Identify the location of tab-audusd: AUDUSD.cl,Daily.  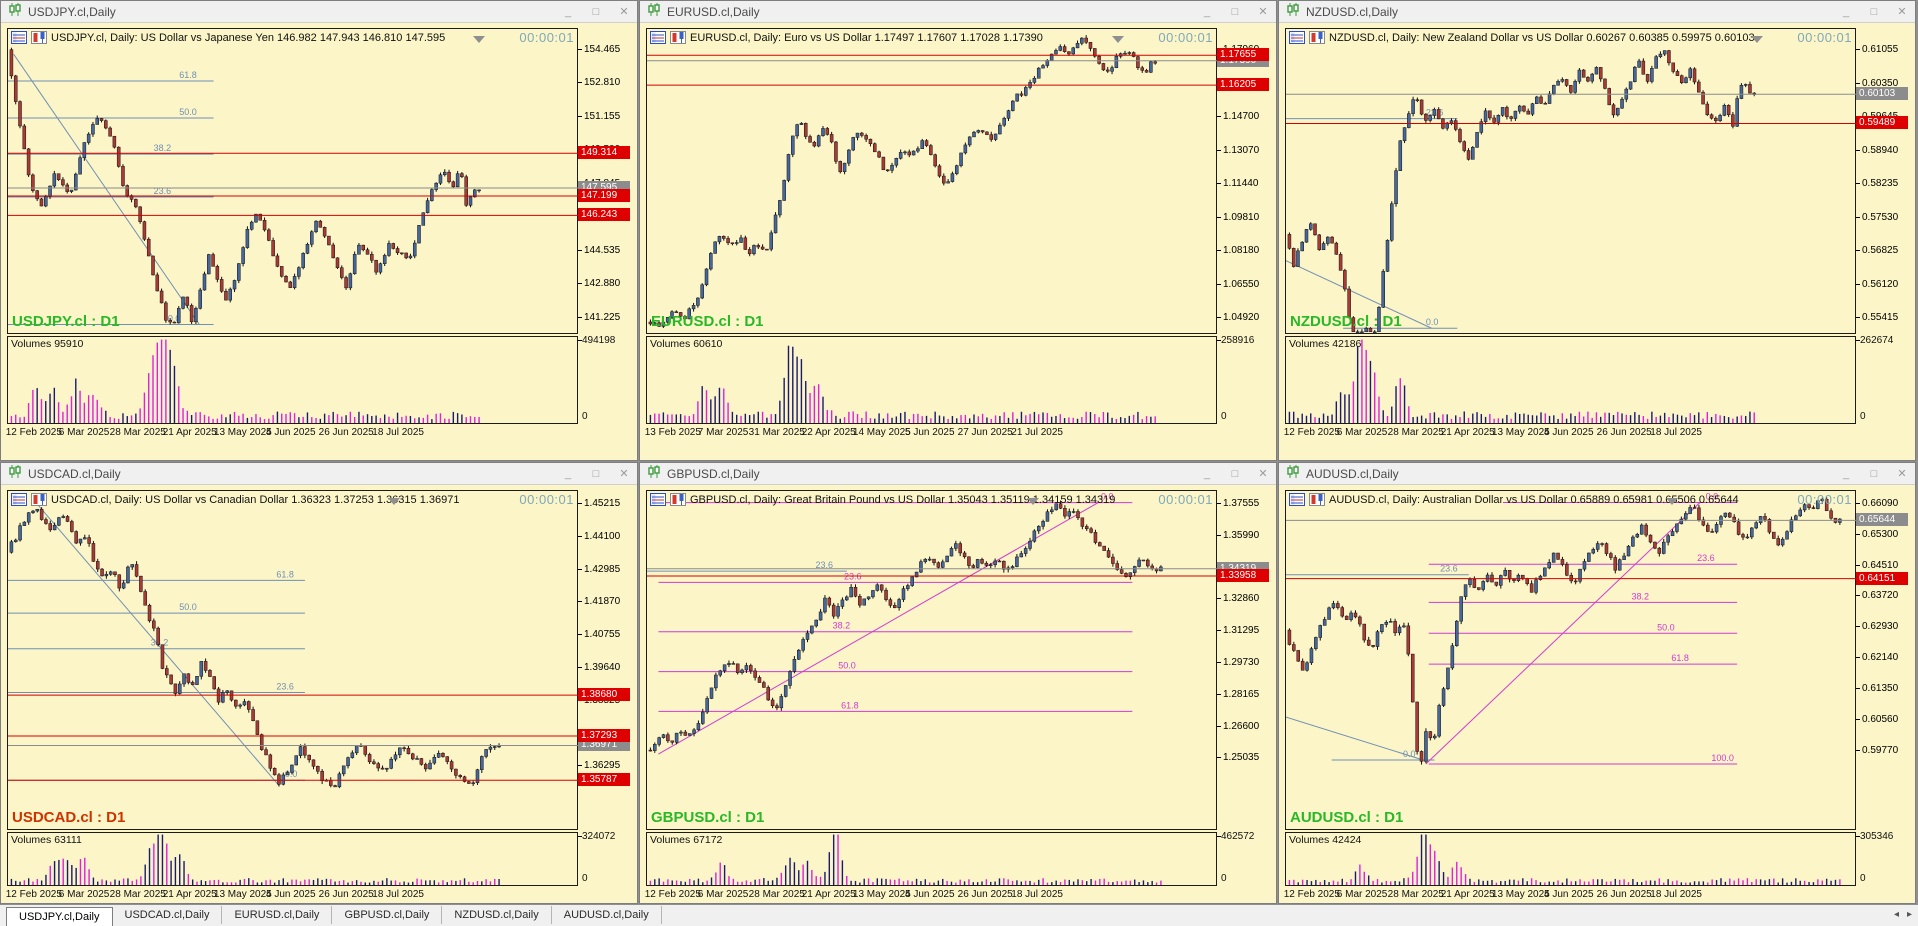
(607, 915).